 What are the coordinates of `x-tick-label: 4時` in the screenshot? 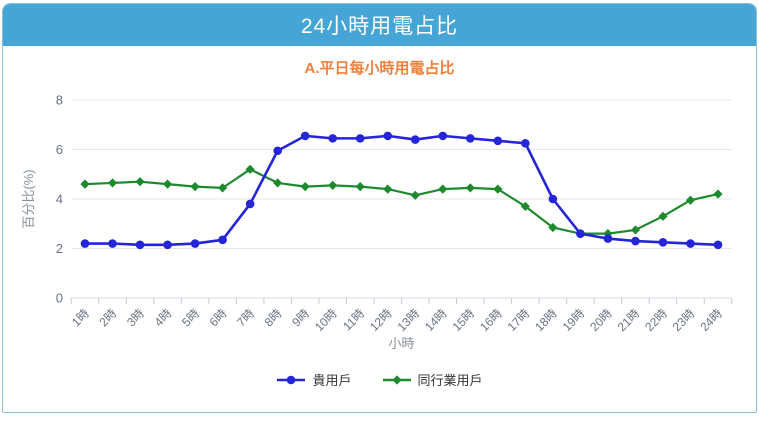 It's located at (163, 317).